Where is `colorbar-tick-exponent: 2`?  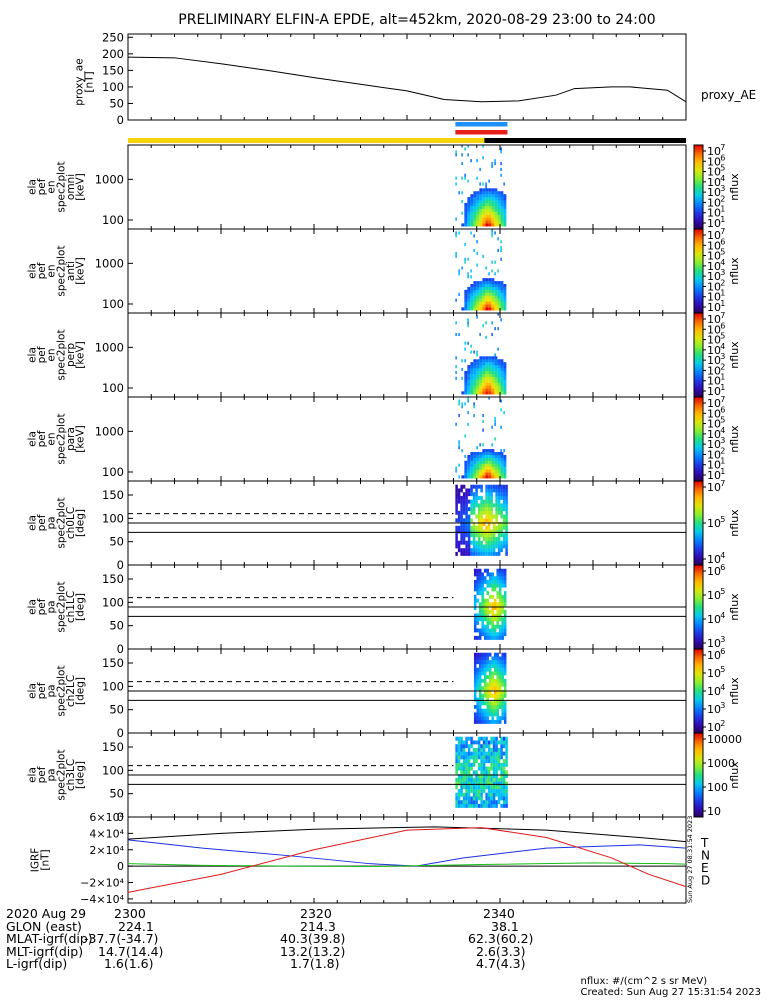
colorbar-tick-exponent: 2 is located at coordinates (722, 282).